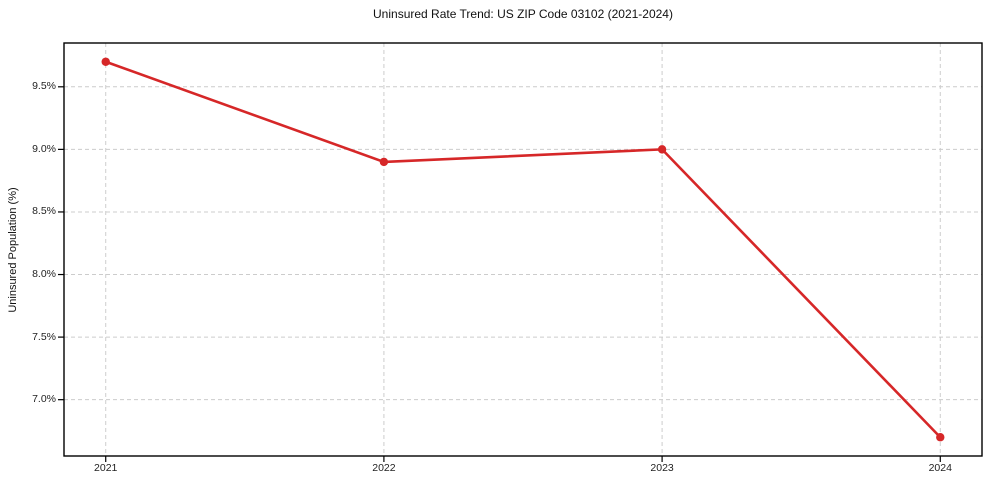  I want to click on y-tick-label: 9.0%, so click(44, 148).